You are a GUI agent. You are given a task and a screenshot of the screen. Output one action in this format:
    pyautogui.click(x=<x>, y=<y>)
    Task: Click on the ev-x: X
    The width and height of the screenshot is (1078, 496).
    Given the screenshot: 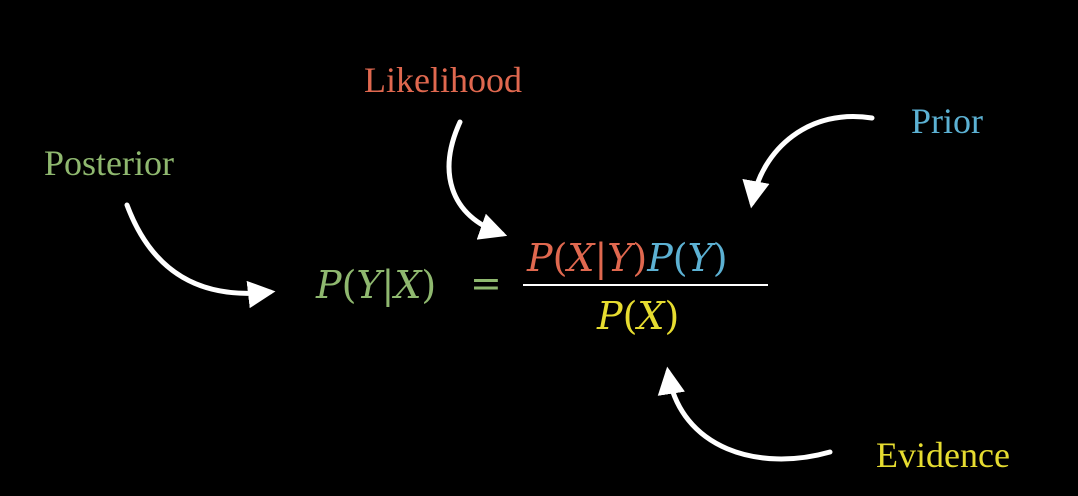 What is the action you would take?
    pyautogui.click(x=651, y=316)
    